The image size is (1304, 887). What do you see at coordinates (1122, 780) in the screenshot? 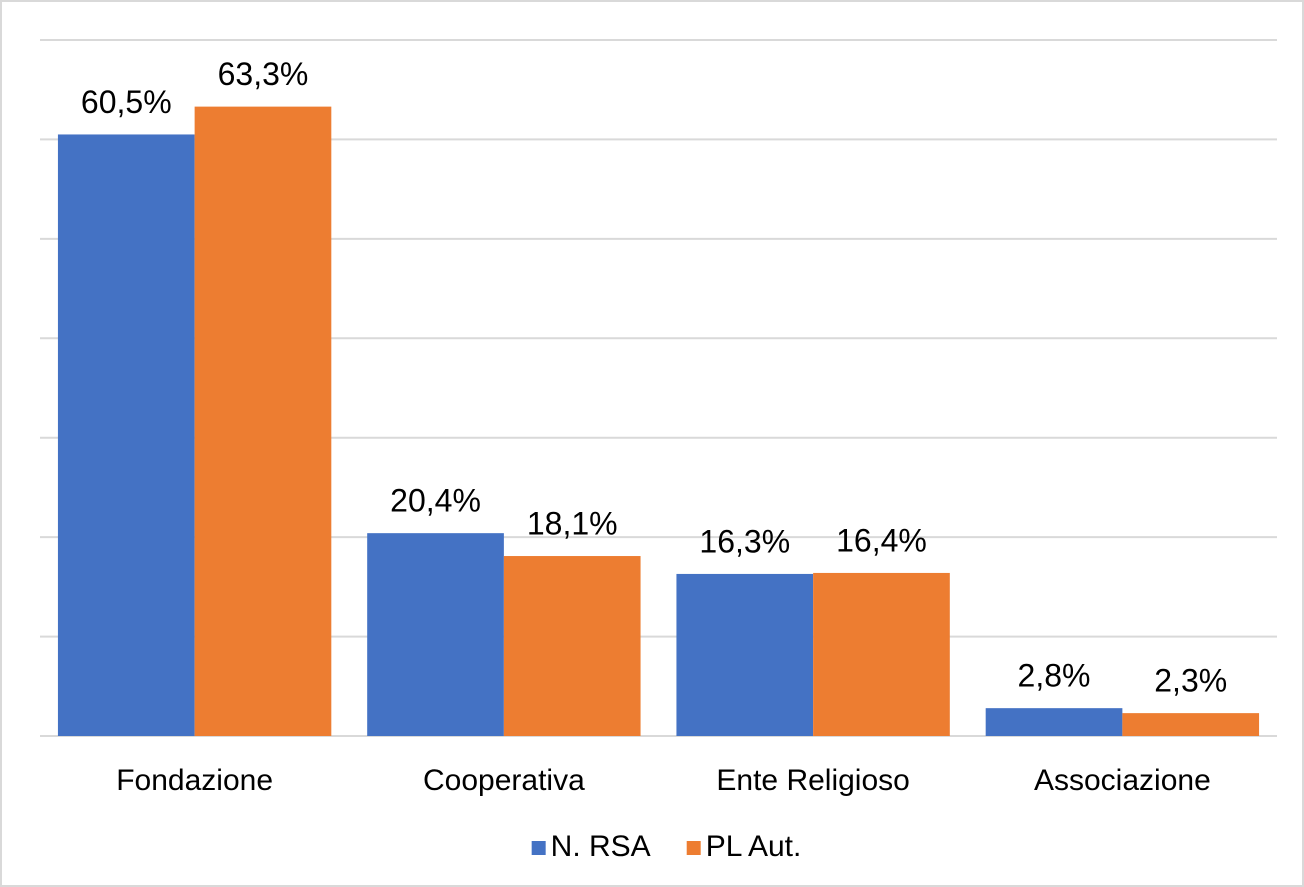
I see `x-tick-label: Associazione` at bounding box center [1122, 780].